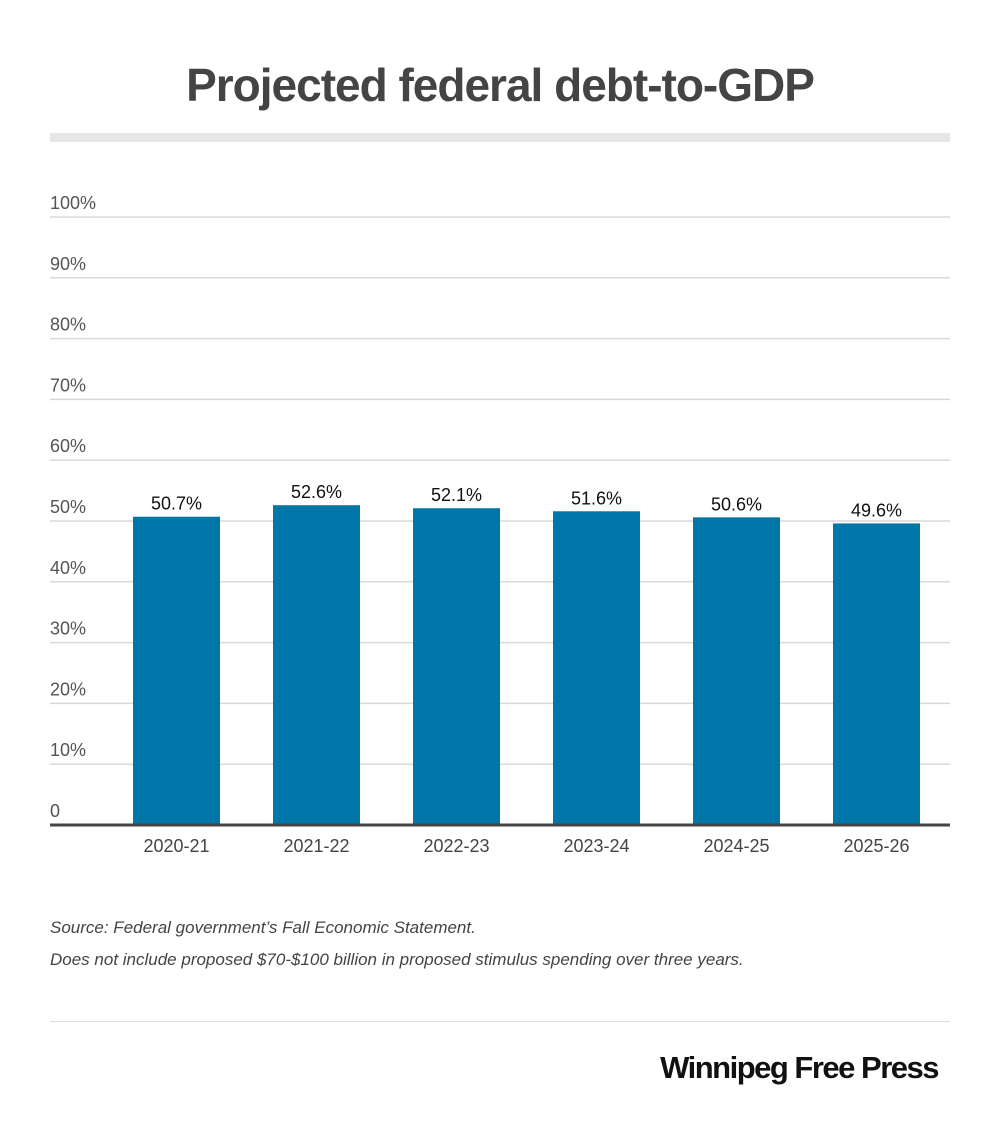 The width and height of the screenshot is (1000, 1126). What do you see at coordinates (456, 495) in the screenshot?
I see `data-label: 52.1%` at bounding box center [456, 495].